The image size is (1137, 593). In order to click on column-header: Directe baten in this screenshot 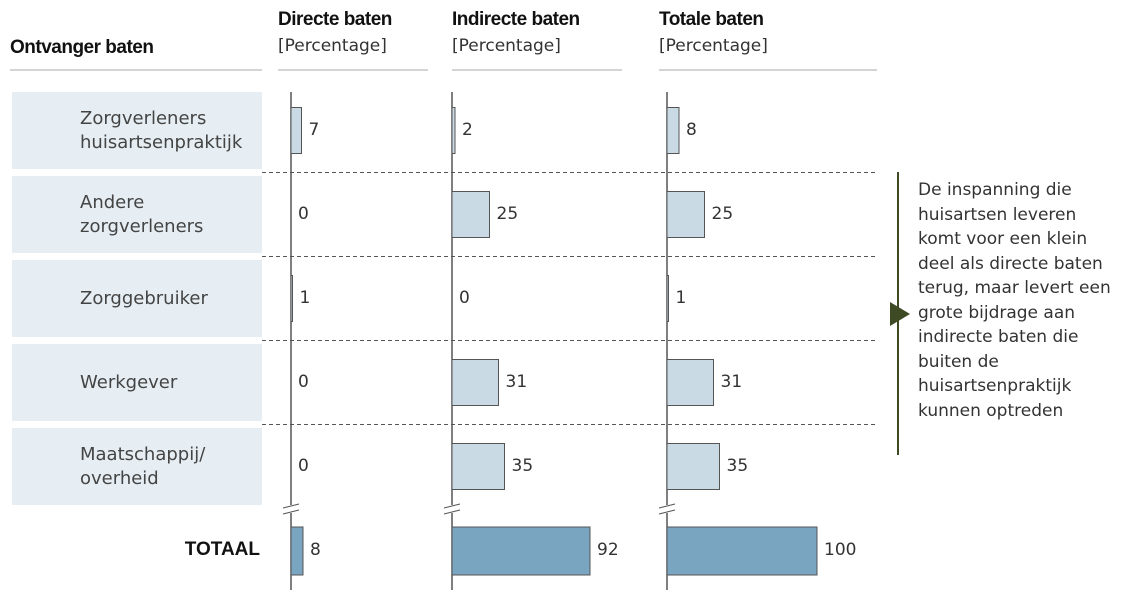, I will do `click(335, 19)`.